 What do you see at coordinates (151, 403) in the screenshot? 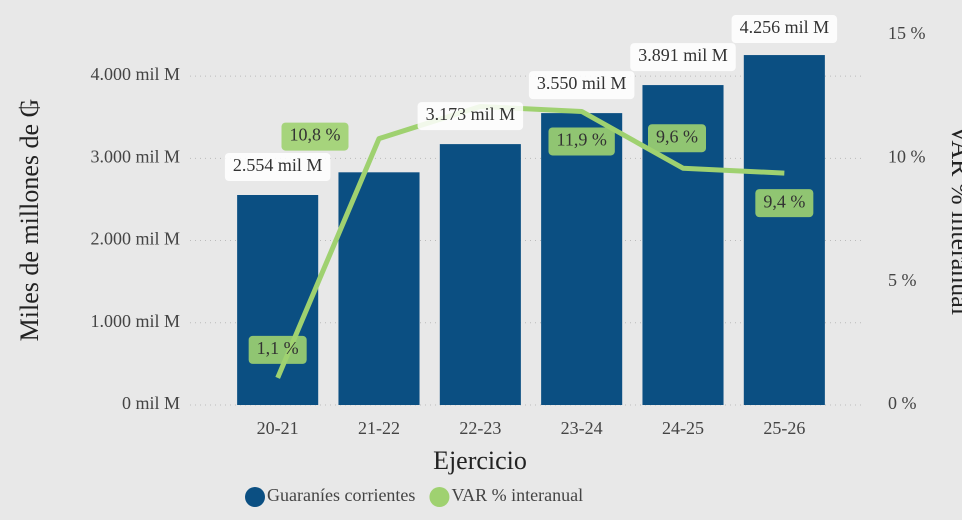
I see `y-tick-label: 0 mil M` at bounding box center [151, 403].